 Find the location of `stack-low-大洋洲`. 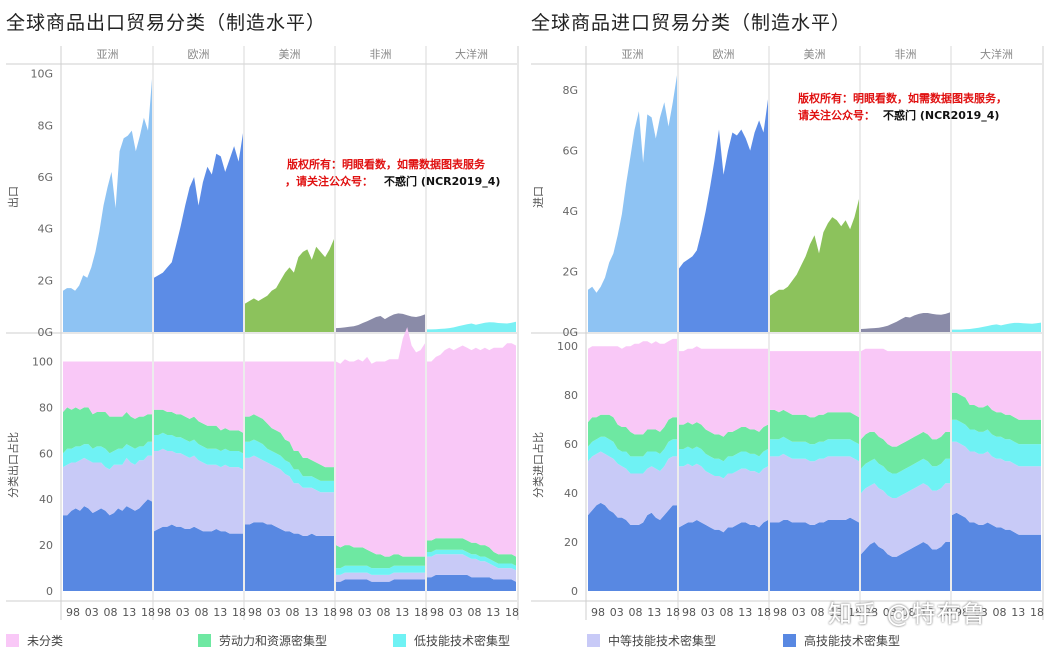

stack-low-大洋洲 is located at coordinates (471, 560).